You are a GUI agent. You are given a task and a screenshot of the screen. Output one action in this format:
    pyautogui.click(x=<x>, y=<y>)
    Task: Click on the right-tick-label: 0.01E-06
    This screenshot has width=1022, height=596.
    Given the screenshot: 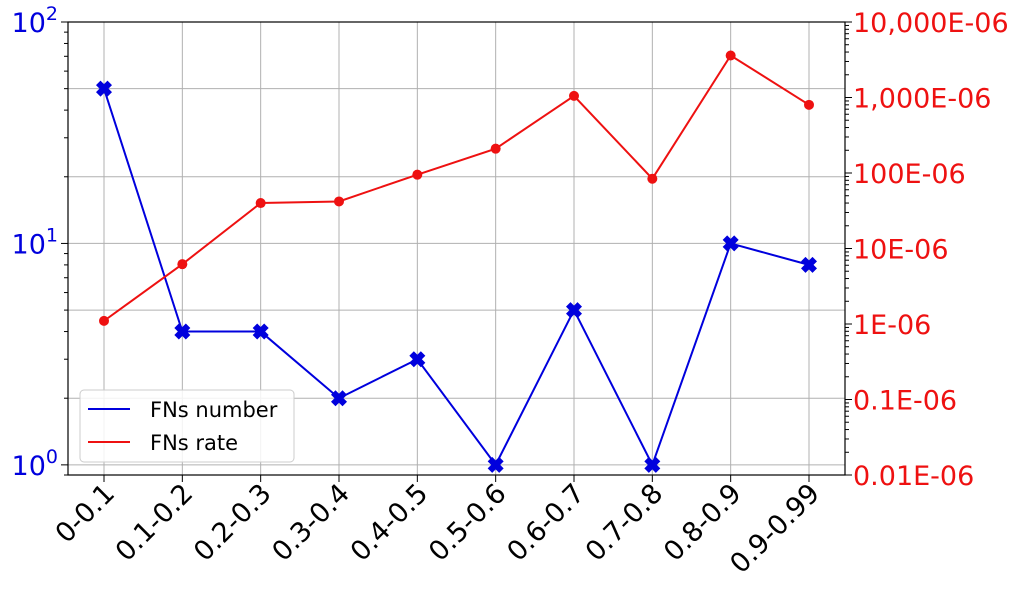 What is the action you would take?
    pyautogui.click(x=913, y=476)
    